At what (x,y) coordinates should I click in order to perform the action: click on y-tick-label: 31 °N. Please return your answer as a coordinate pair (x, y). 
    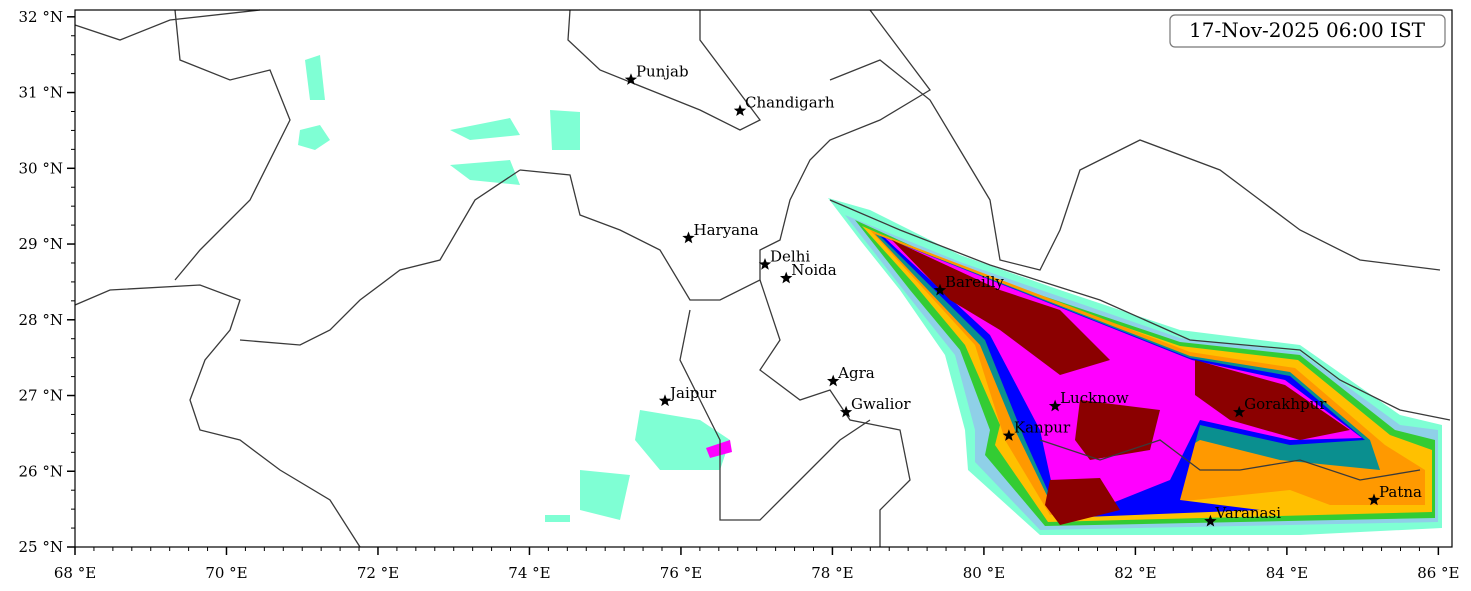
    Looking at the image, I should click on (41, 93).